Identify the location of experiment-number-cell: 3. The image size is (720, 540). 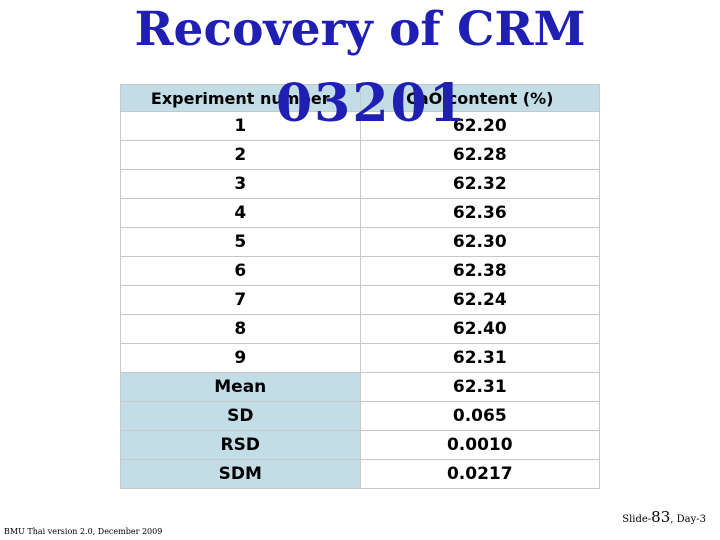
(240, 184).